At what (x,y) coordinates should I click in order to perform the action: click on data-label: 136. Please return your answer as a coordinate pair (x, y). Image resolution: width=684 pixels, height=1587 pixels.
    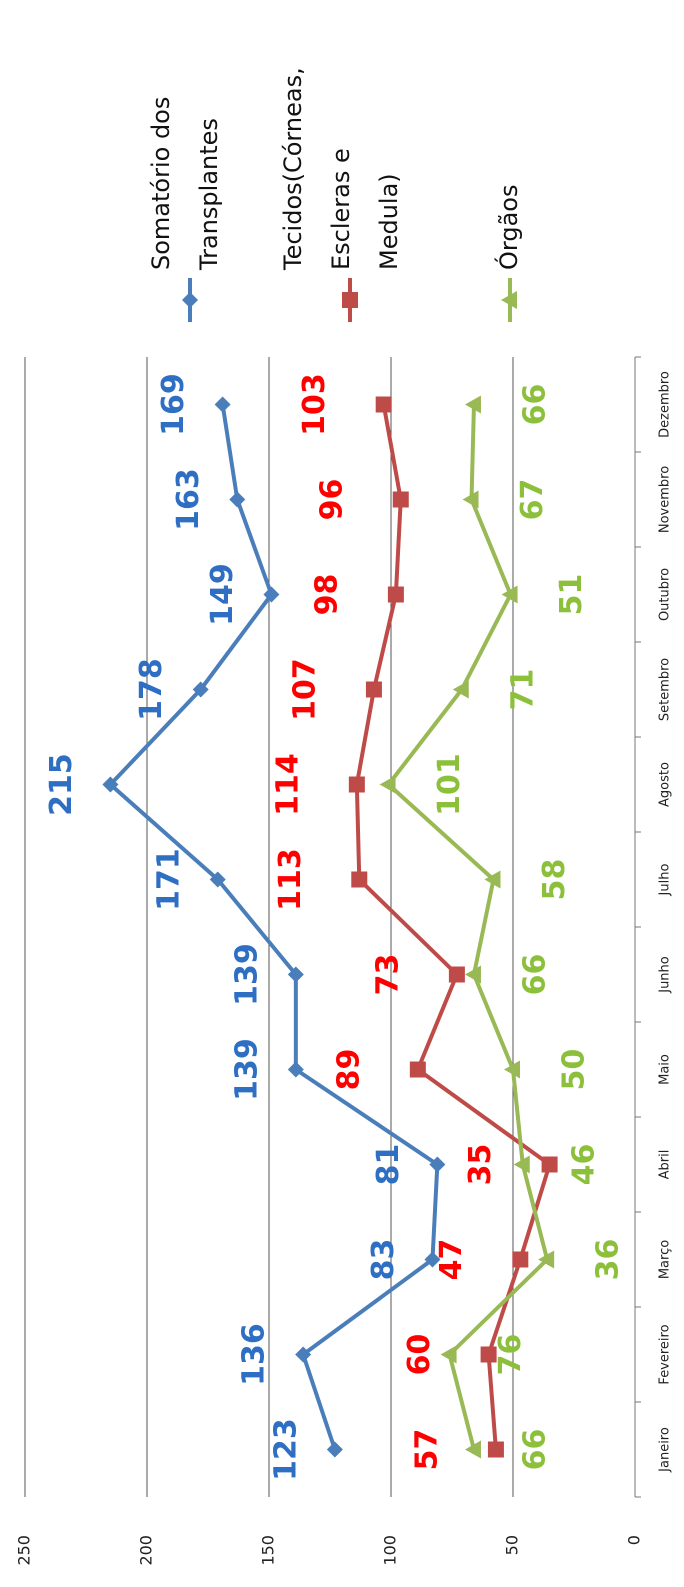
    Looking at the image, I should click on (254, 1354).